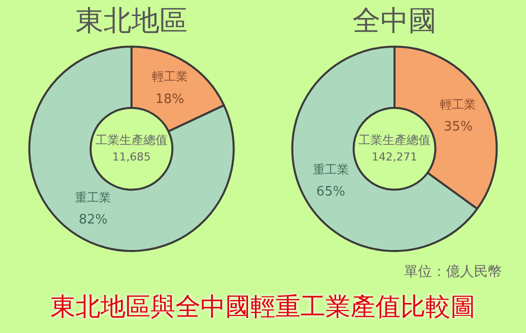  Describe the element at coordinates (331, 192) in the screenshot. I see `data-label: 65%` at that location.